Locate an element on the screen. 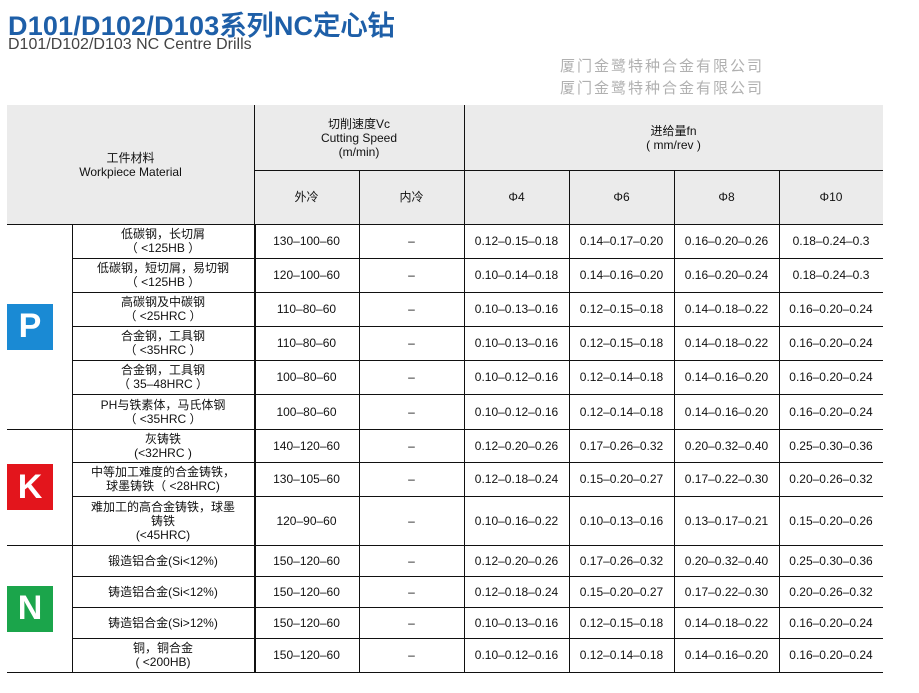  feed-value-line: 0.10–0.13–0.16 is located at coordinates (621, 520).